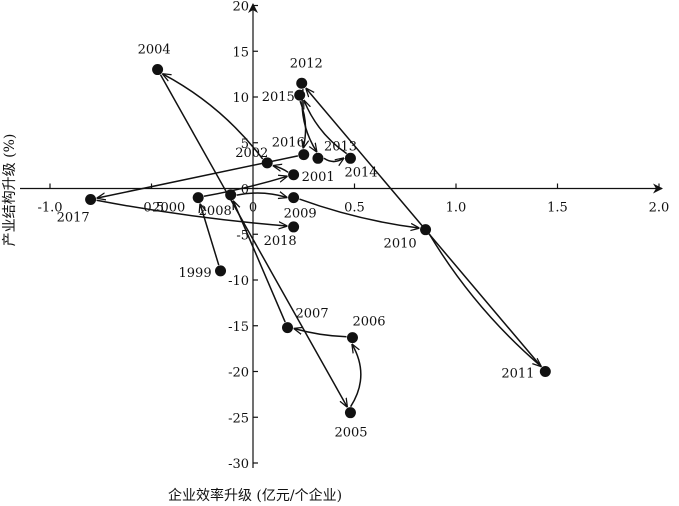  What do you see at coordinates (318, 177) in the screenshot?
I see `label-2001: 2001` at bounding box center [318, 177].